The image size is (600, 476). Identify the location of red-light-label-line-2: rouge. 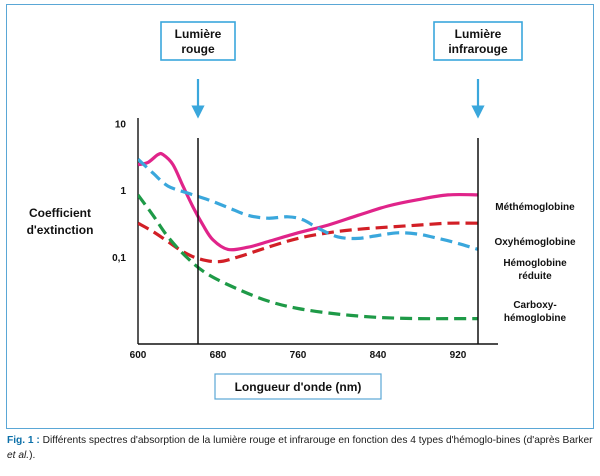
(198, 49).